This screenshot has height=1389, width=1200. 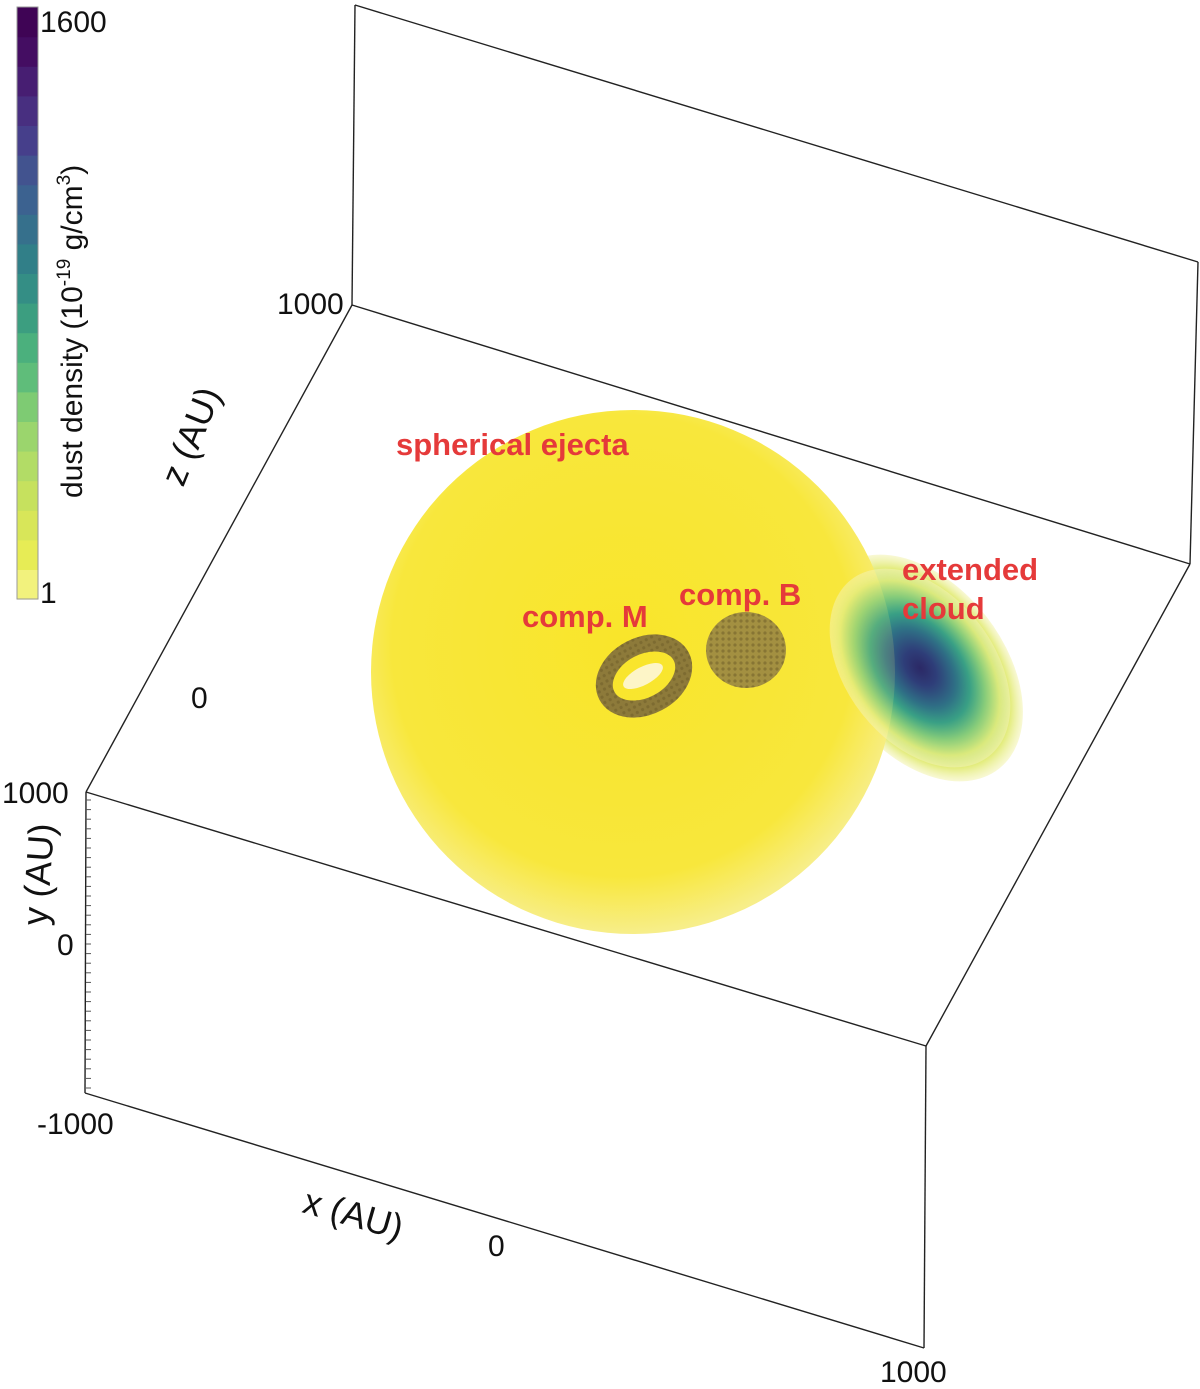 What do you see at coordinates (353, 1214) in the screenshot?
I see `x-axis-label: x (AU)` at bounding box center [353, 1214].